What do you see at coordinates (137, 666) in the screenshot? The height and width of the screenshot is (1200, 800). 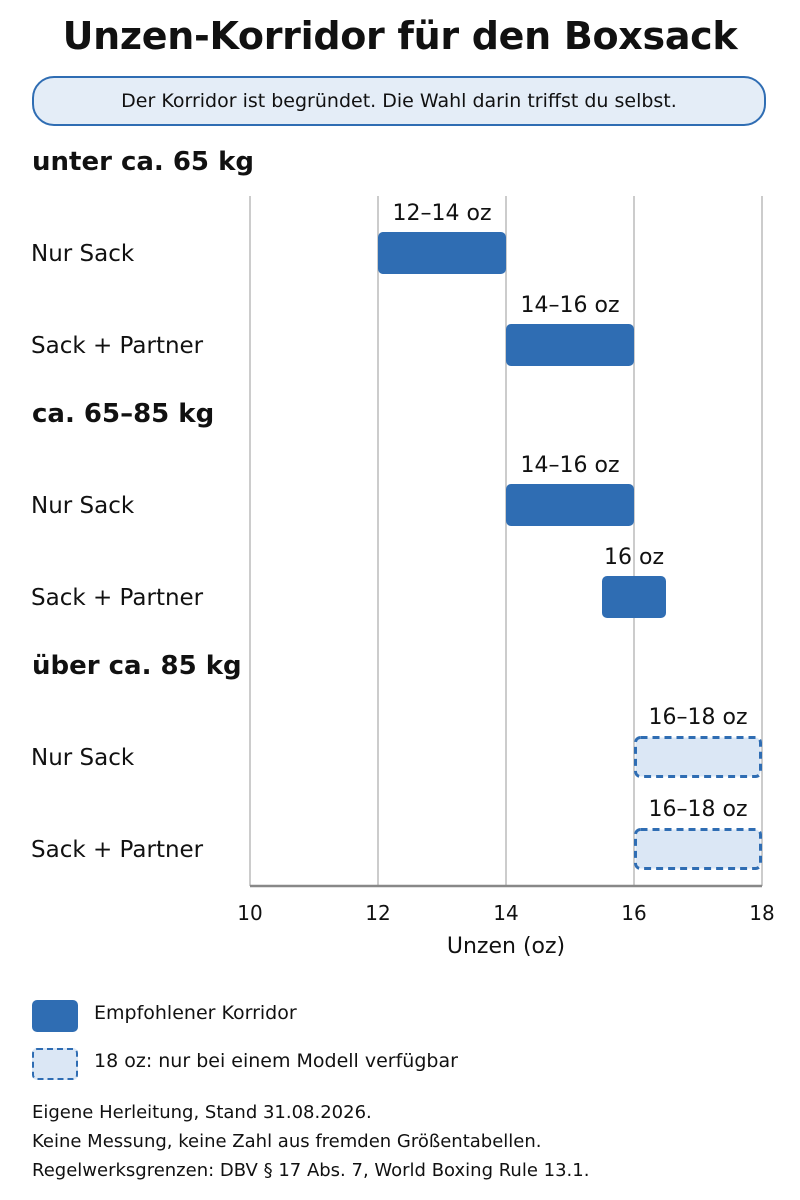 I see `group-heading: über ca. 85 kg` at bounding box center [137, 666].